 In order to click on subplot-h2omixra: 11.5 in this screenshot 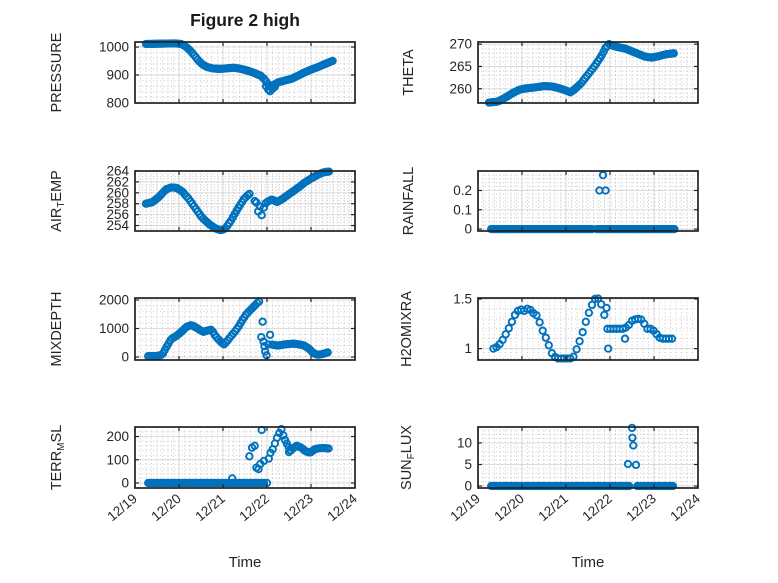, I will do `click(576, 327)`.